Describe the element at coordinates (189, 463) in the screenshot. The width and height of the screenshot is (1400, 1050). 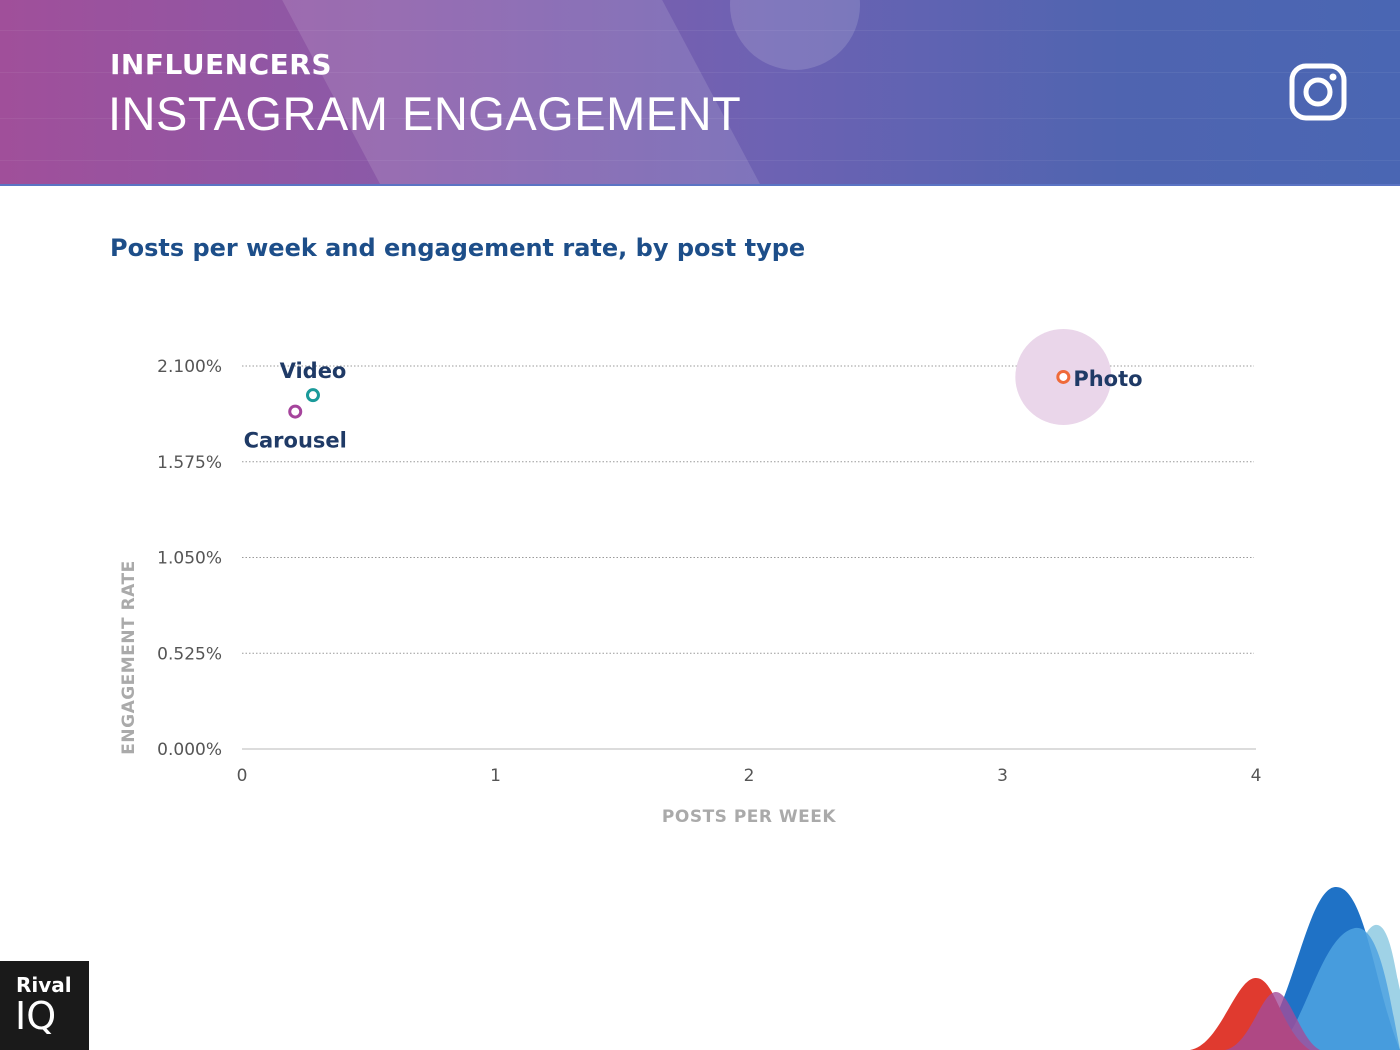
I see `y-tick-label: 1.575%` at that location.